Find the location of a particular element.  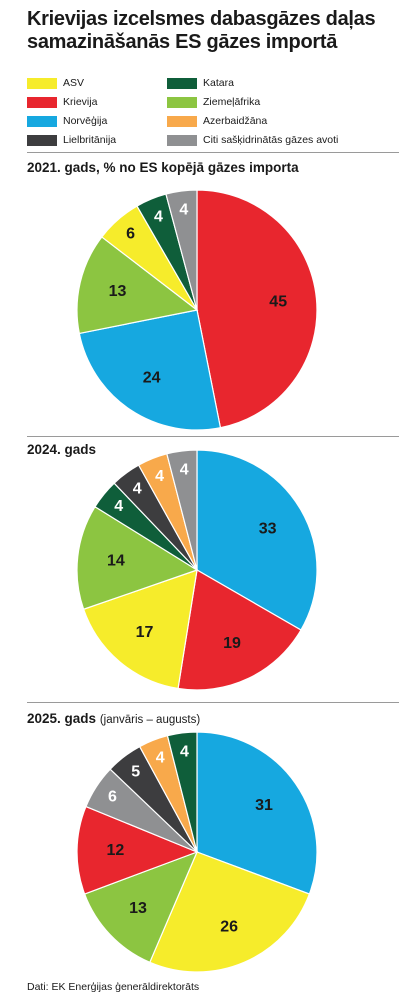

section-title-text: 2024. gads is located at coordinates (62, 449).